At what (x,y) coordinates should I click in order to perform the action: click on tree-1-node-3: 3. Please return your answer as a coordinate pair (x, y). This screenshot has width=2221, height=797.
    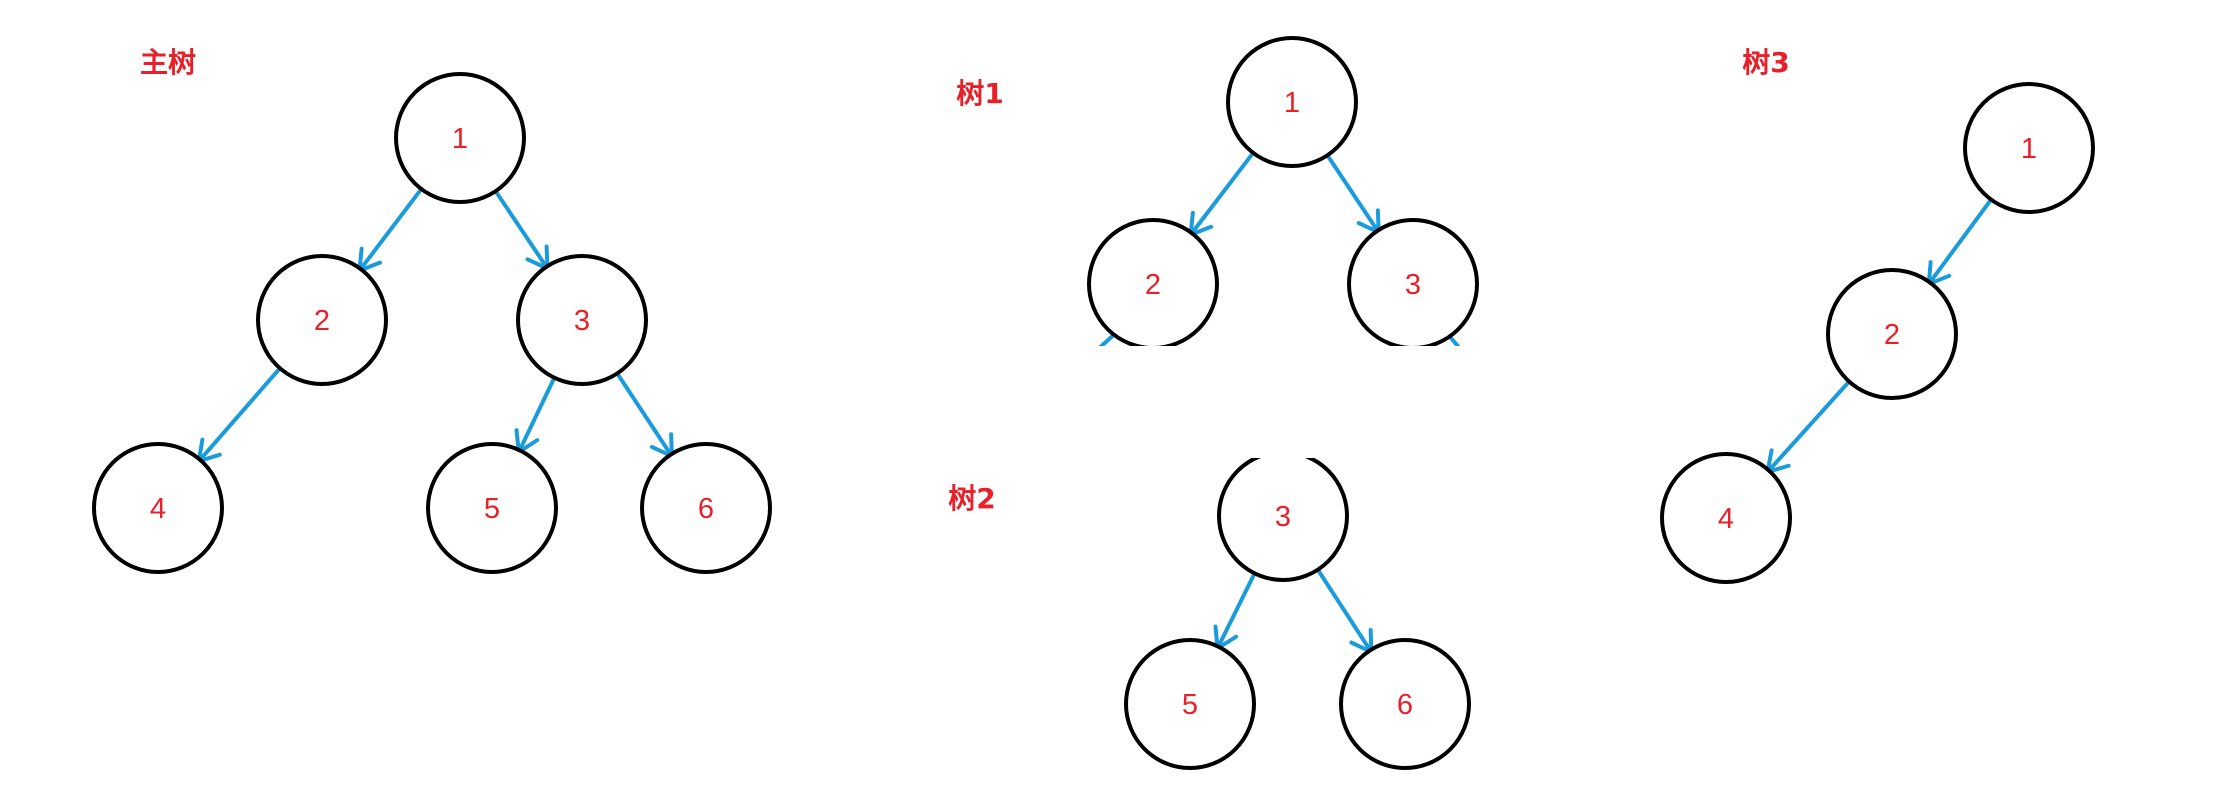
    Looking at the image, I should click on (1413, 282).